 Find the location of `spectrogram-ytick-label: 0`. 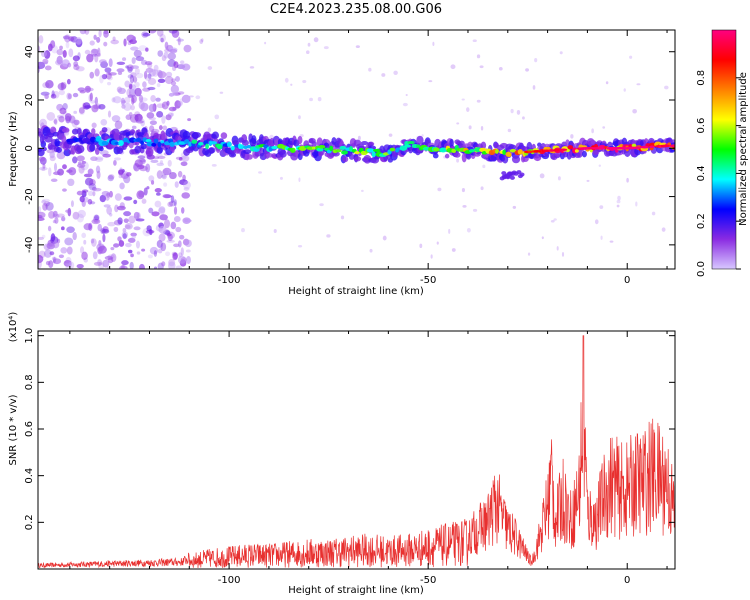

spectrogram-ytick-label: 0 is located at coordinates (29, 148).